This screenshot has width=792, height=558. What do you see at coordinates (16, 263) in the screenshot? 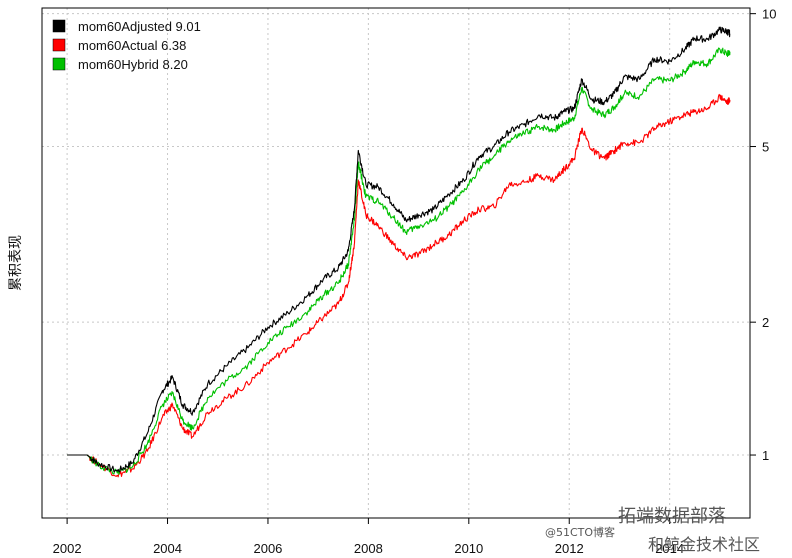
I see `y-axis-label: 累积表现` at bounding box center [16, 263].